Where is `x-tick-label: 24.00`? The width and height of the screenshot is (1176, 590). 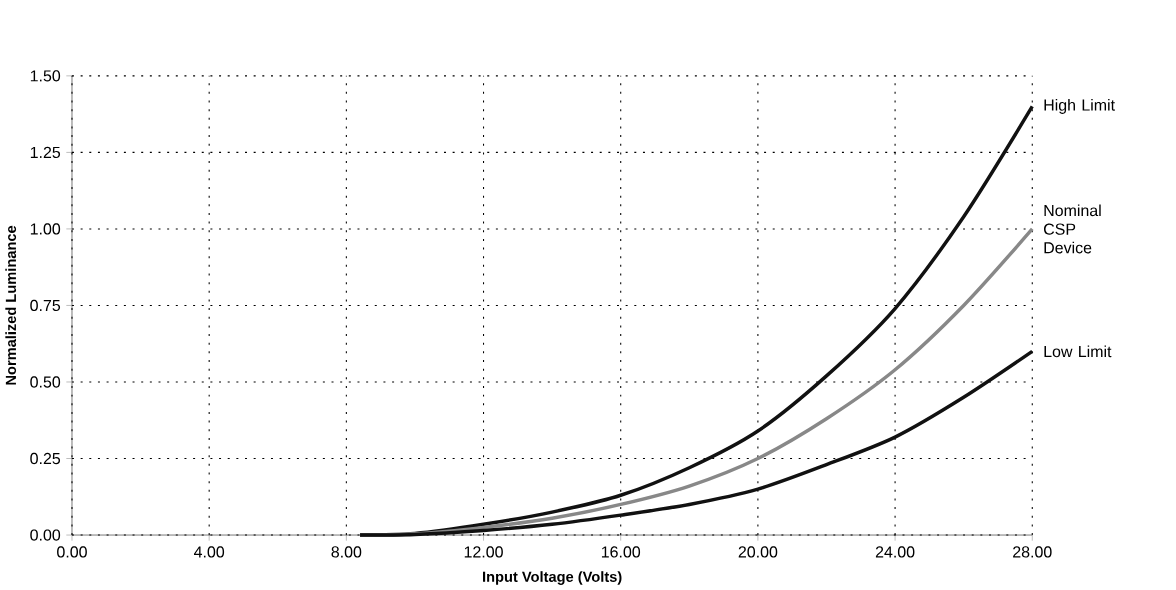 x-tick-label: 24.00 is located at coordinates (895, 552).